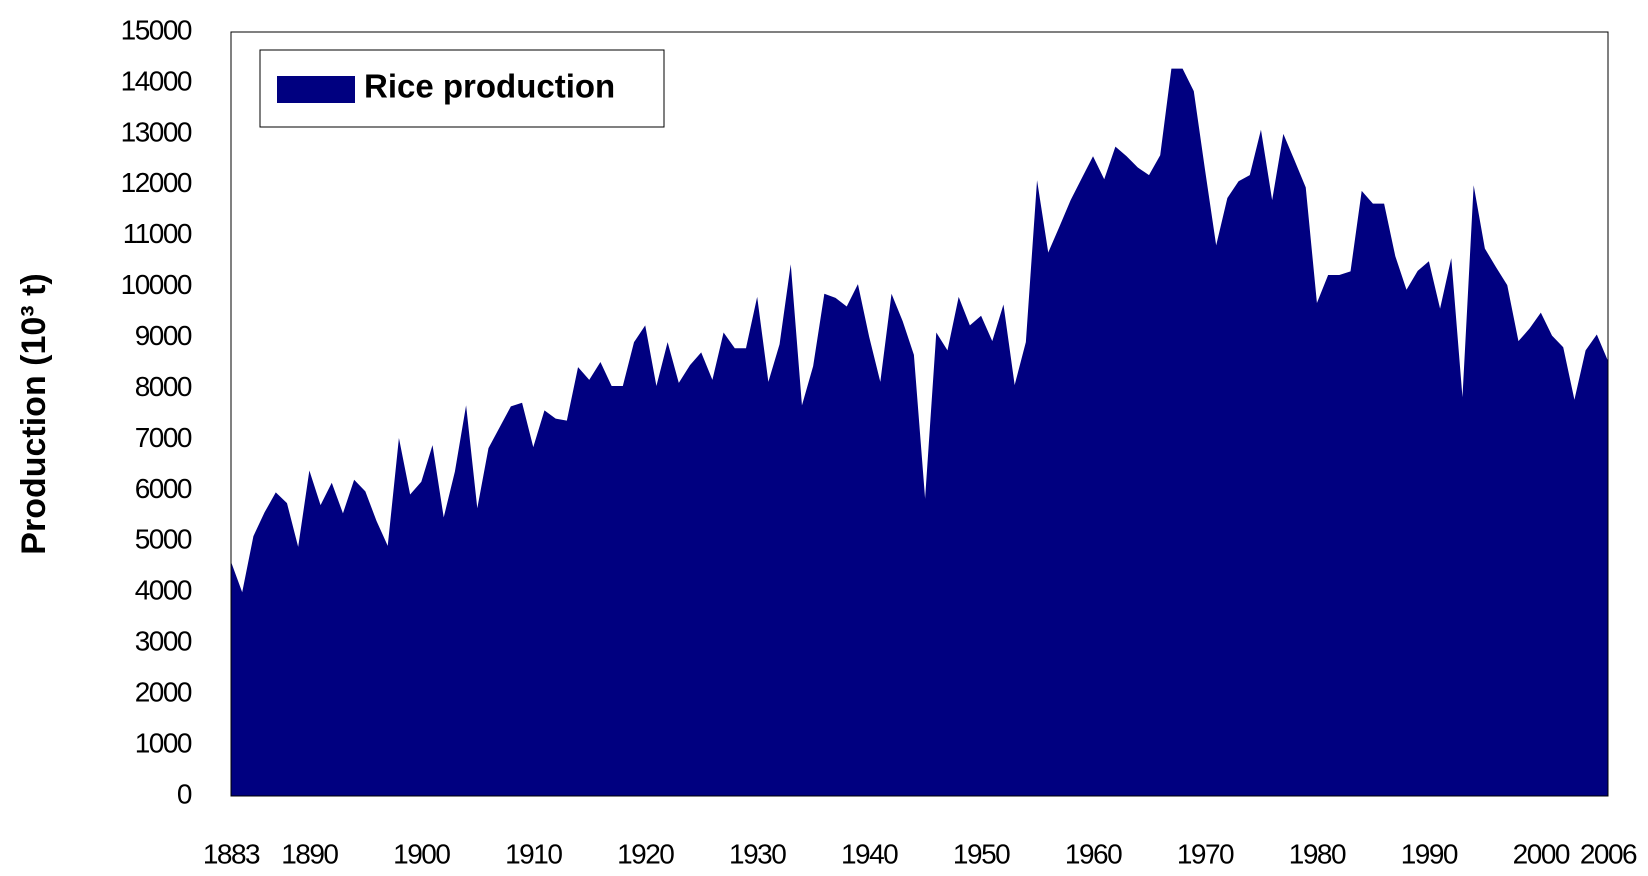 This screenshot has height=876, width=1648. What do you see at coordinates (1205, 853) in the screenshot?
I see `x-tick-label: 1970` at bounding box center [1205, 853].